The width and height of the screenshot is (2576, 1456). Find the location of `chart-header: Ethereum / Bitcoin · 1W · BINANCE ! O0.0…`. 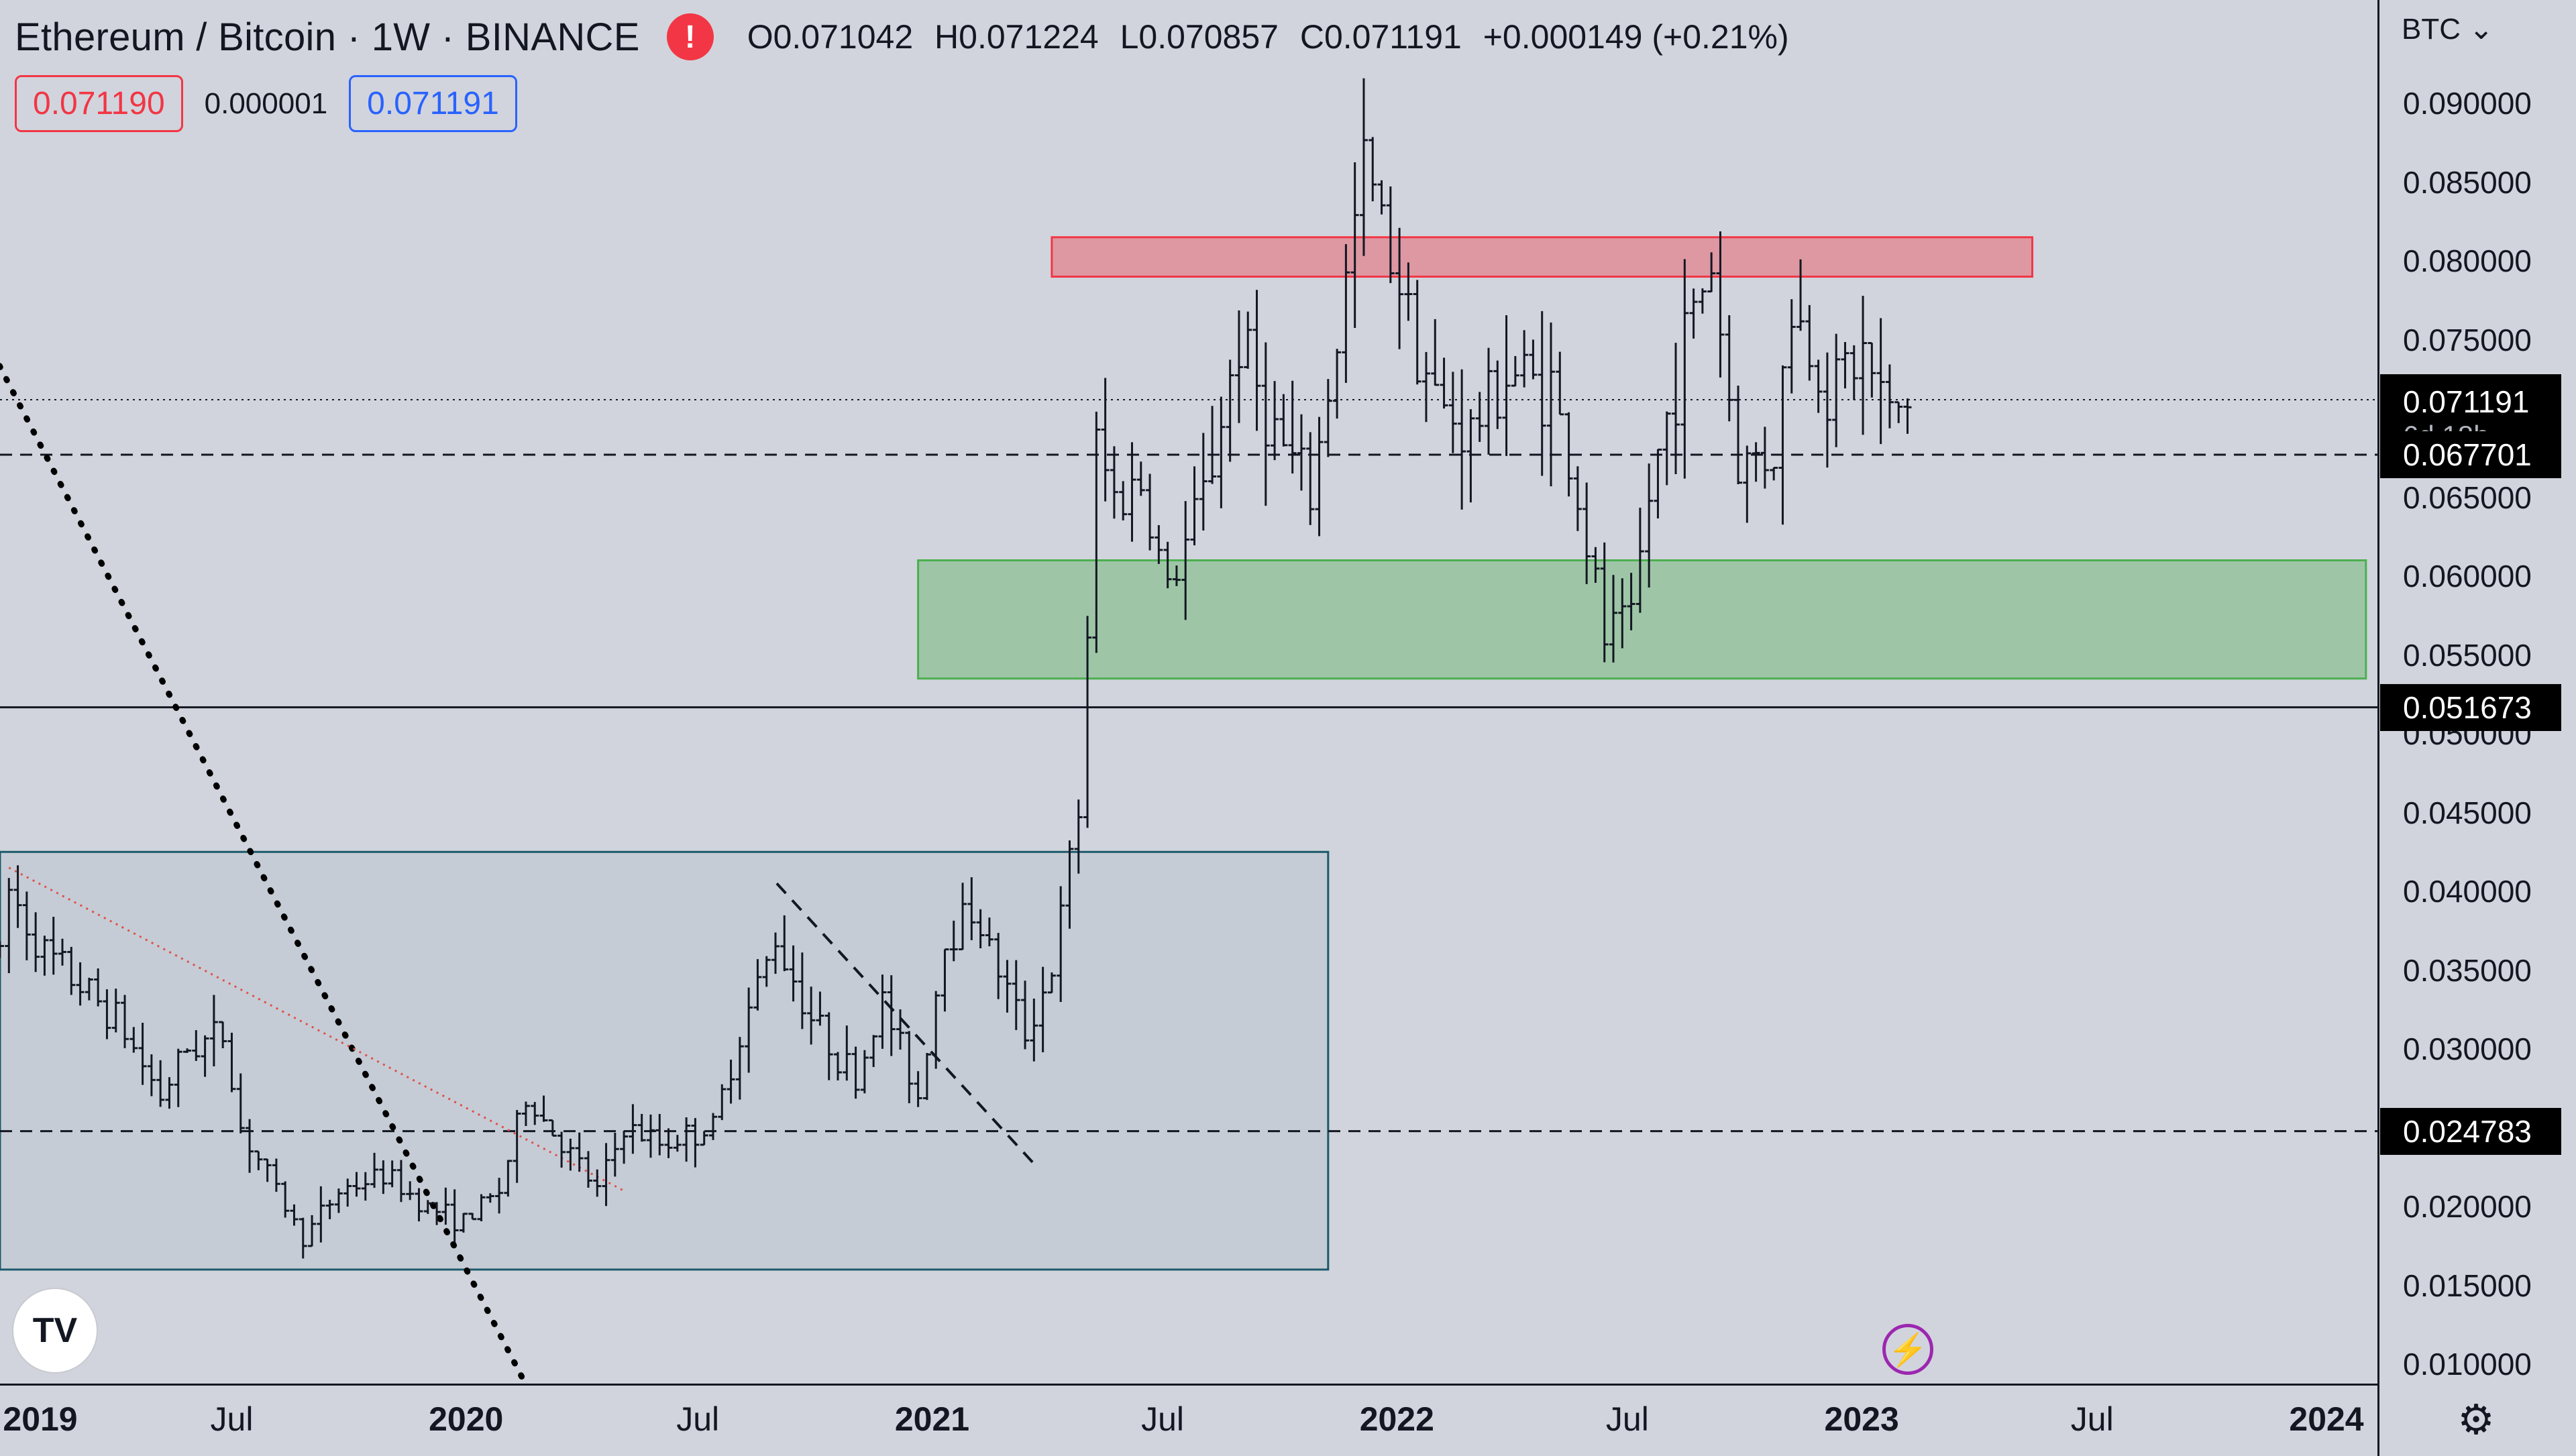

chart-header: Ethereum / Bitcoin · 1W · BINANCE ! O0.0… is located at coordinates (900, 37).